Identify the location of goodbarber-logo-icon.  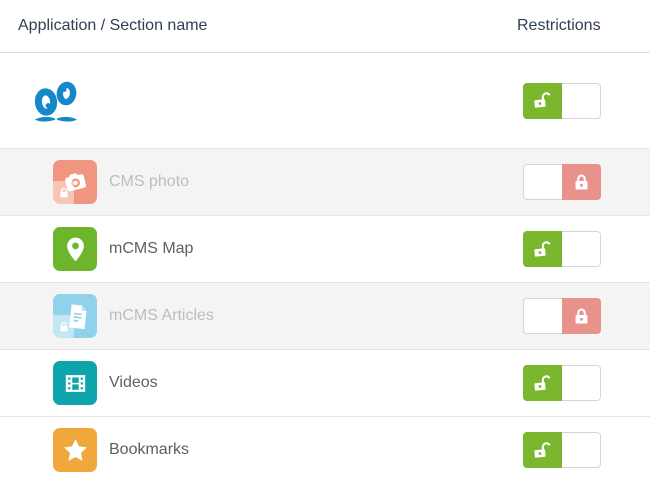
(56, 101).